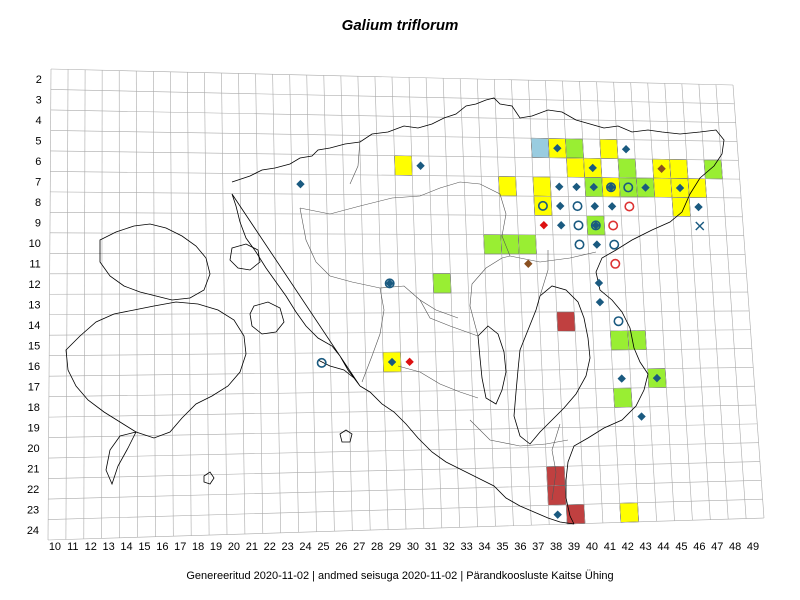 The image size is (800, 600). Describe the element at coordinates (33, 531) in the screenshot. I see `row-label: 24` at that location.